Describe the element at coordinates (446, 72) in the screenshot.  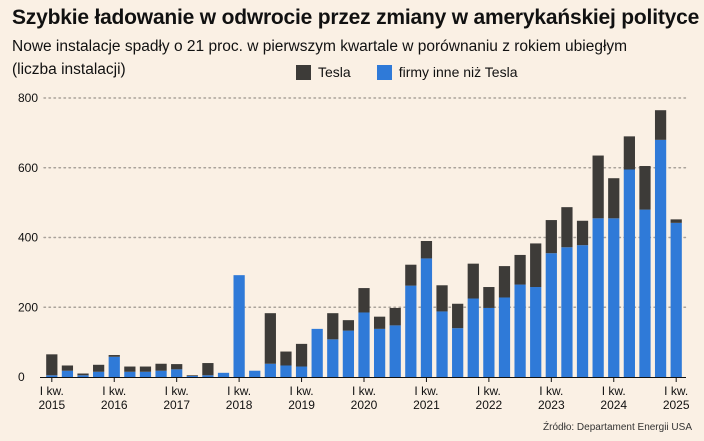
I see `legend-item-others: firmy inne niż Tesla` at that location.